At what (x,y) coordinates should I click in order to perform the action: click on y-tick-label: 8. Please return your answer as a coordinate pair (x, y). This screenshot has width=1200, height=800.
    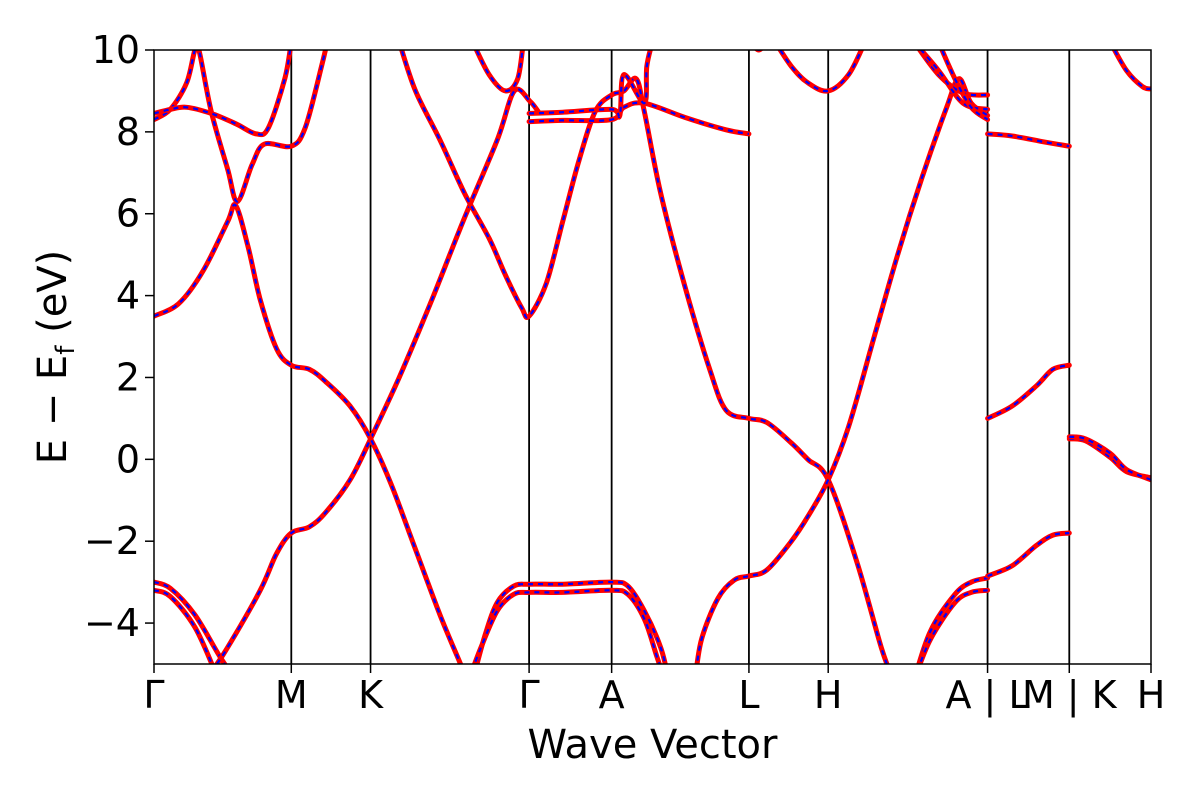
    Looking at the image, I should click on (128, 132).